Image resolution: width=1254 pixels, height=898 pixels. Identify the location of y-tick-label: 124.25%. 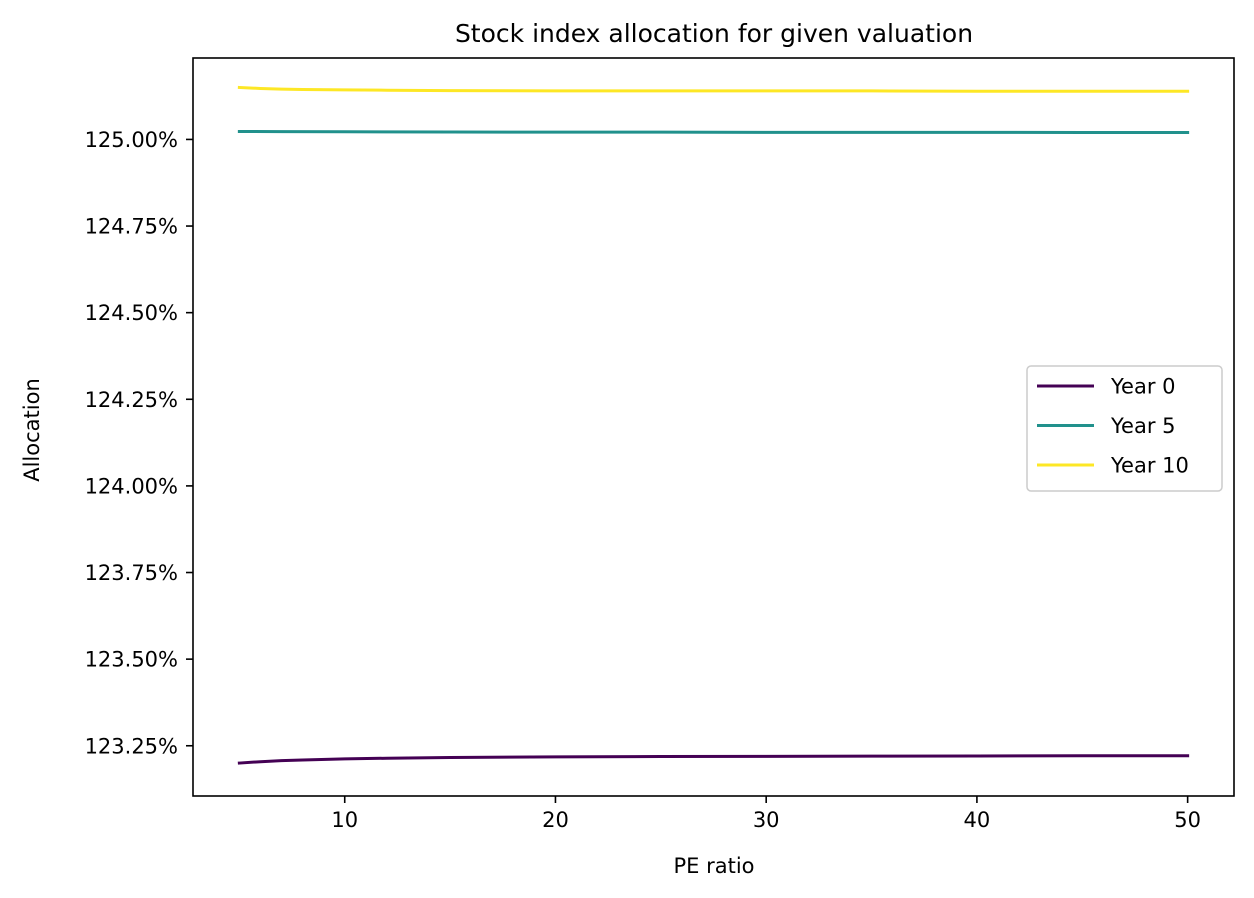
(131, 400).